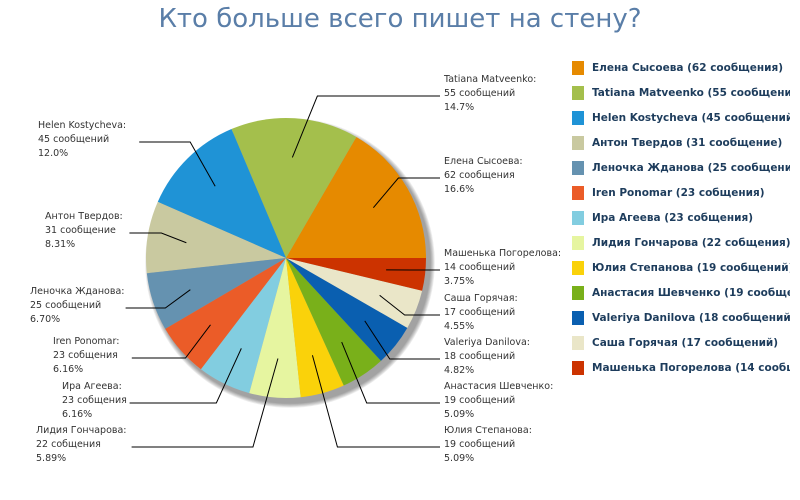  Describe the element at coordinates (678, 192) in the screenshot. I see `legend-label: Iren Ponomar (23 собщения)` at that location.